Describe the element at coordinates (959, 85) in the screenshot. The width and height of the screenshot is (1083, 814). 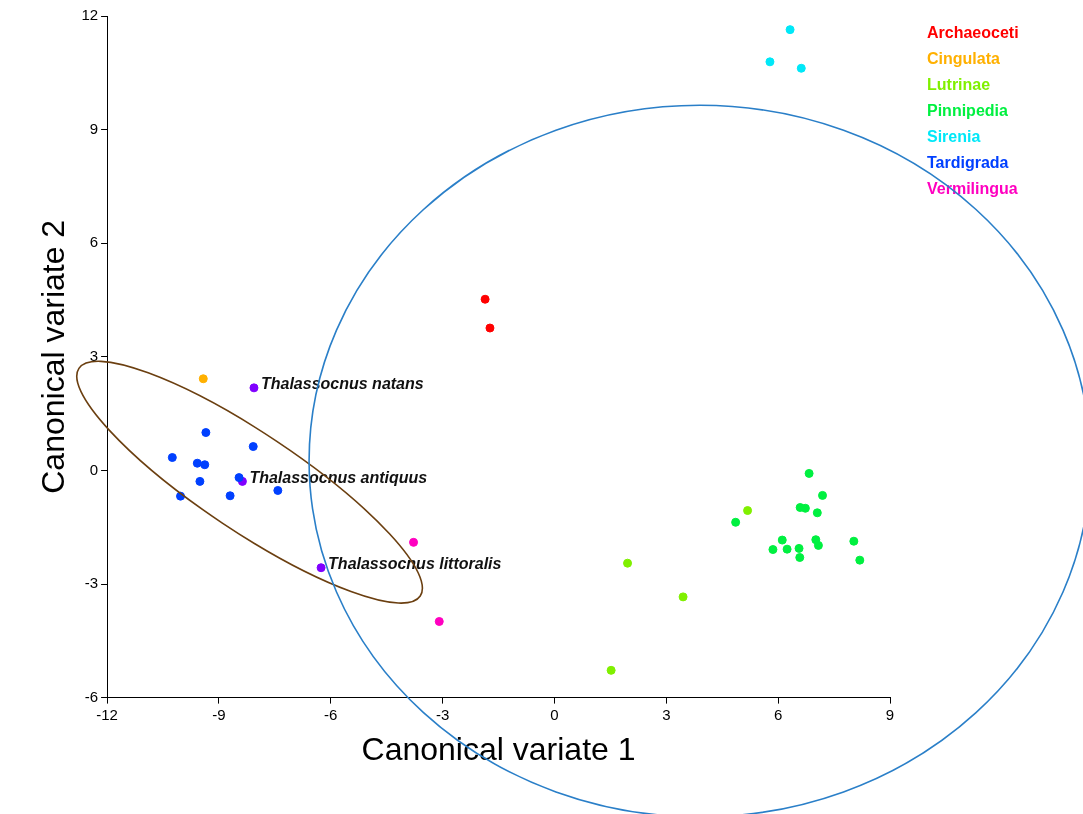
I see `text: Lutrinae` at that location.